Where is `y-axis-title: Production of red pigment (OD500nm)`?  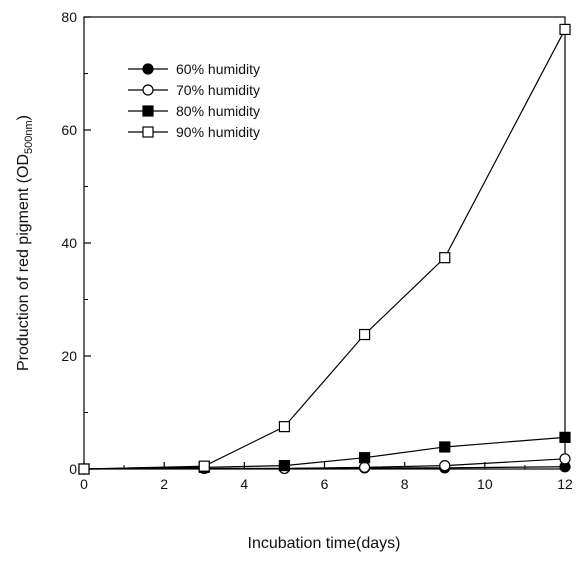
y-axis-title: Production of red pigment (OD500nm) is located at coordinates (25, 243).